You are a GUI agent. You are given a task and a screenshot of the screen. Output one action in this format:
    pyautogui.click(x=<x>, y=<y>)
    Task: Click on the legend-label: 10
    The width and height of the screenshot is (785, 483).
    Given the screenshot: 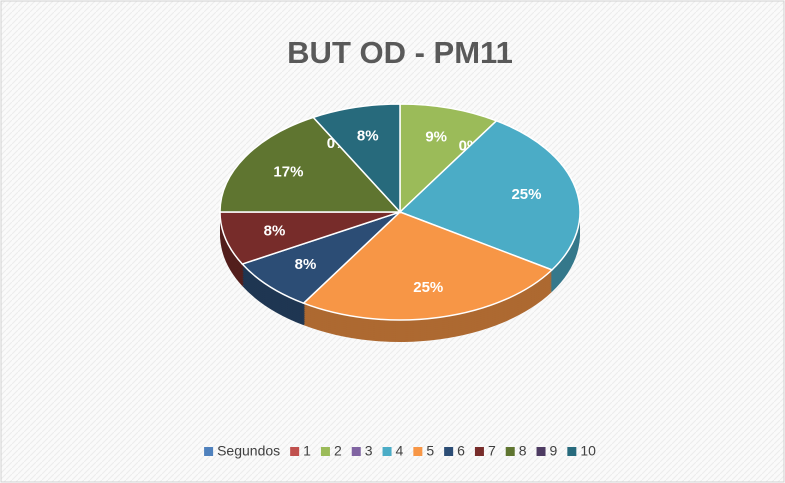 What is the action you would take?
    pyautogui.click(x=588, y=451)
    